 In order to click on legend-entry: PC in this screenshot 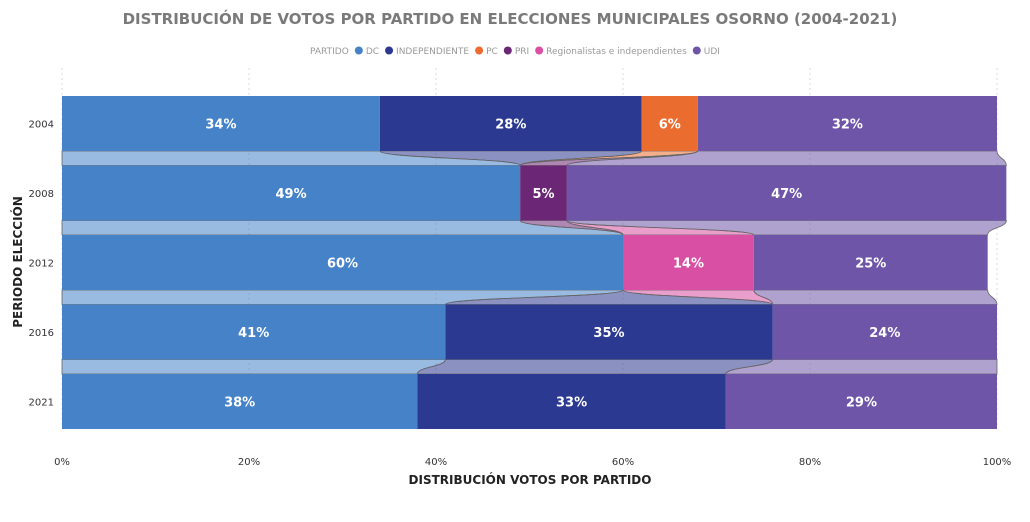, I will do `click(492, 52)`.